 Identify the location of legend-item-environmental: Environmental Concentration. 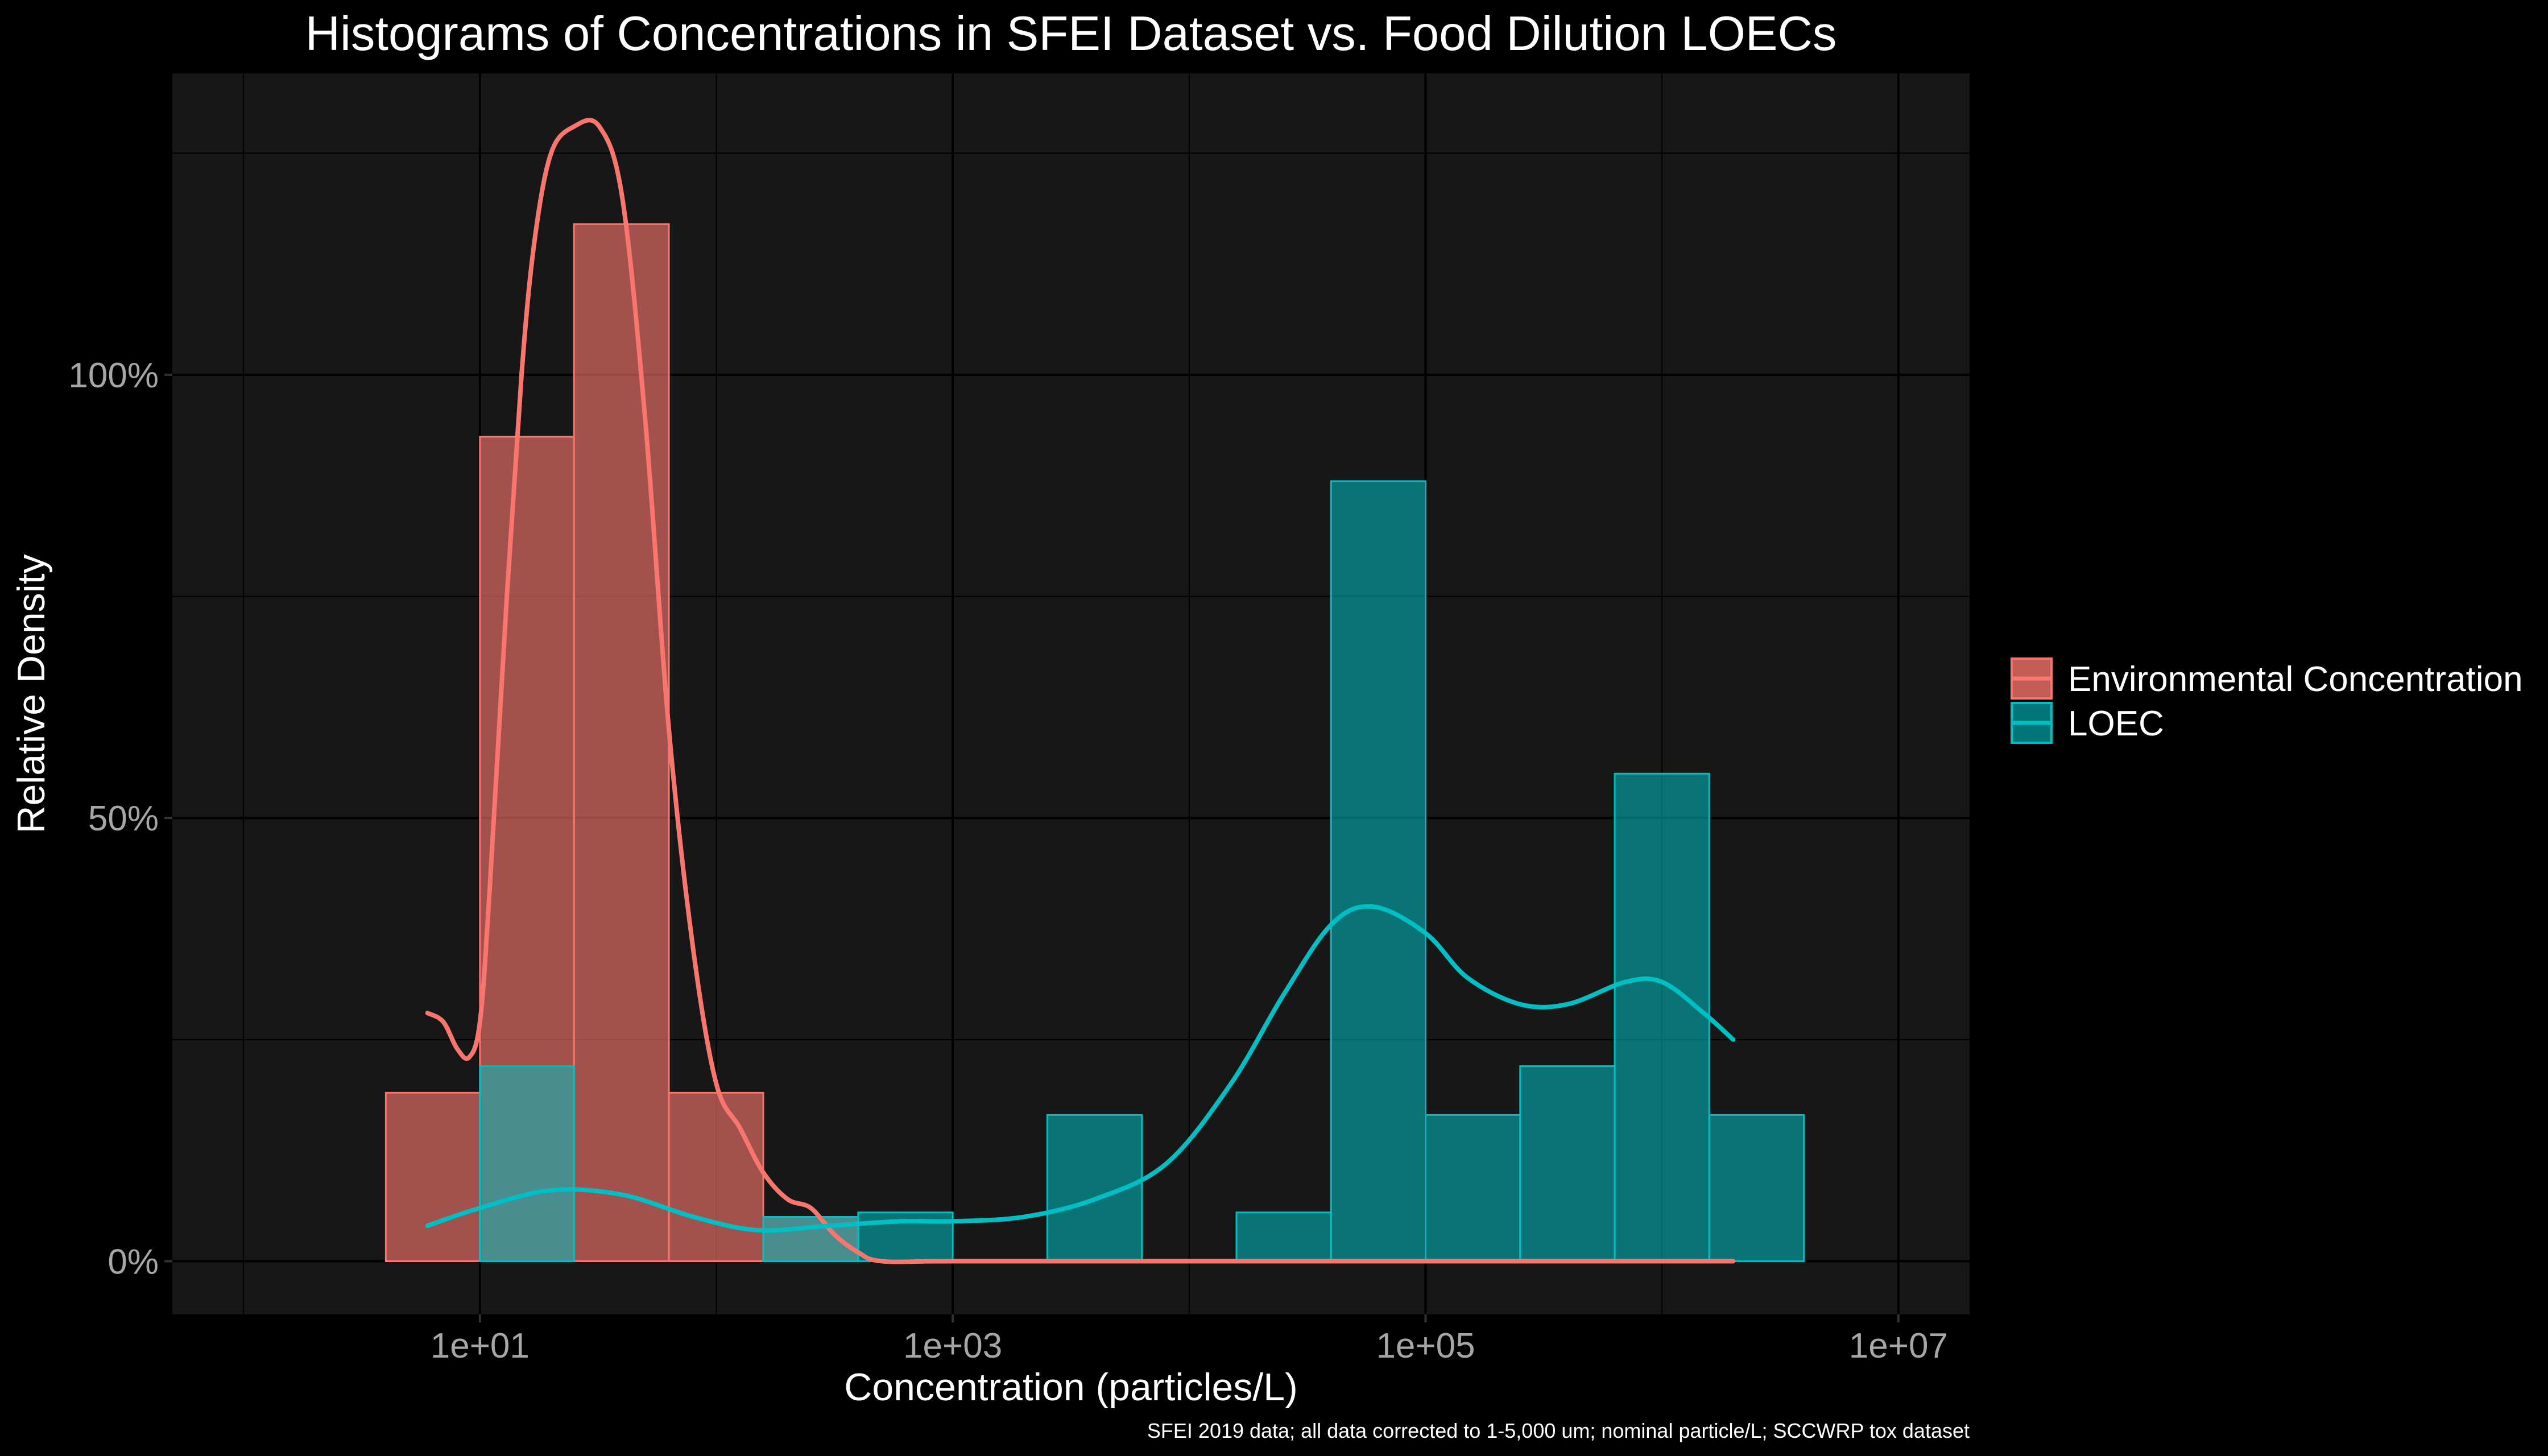
(2267, 678).